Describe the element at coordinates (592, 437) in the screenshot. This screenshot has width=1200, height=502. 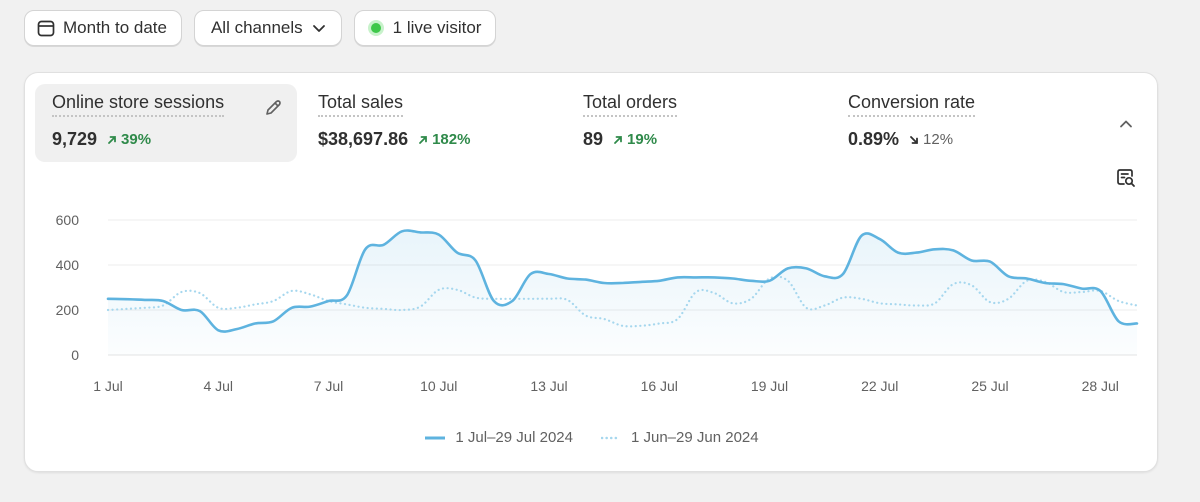
I see `chart-legend: 1 Jul–29 Jul 2024 1 Jun–29 Jun 2024` at that location.